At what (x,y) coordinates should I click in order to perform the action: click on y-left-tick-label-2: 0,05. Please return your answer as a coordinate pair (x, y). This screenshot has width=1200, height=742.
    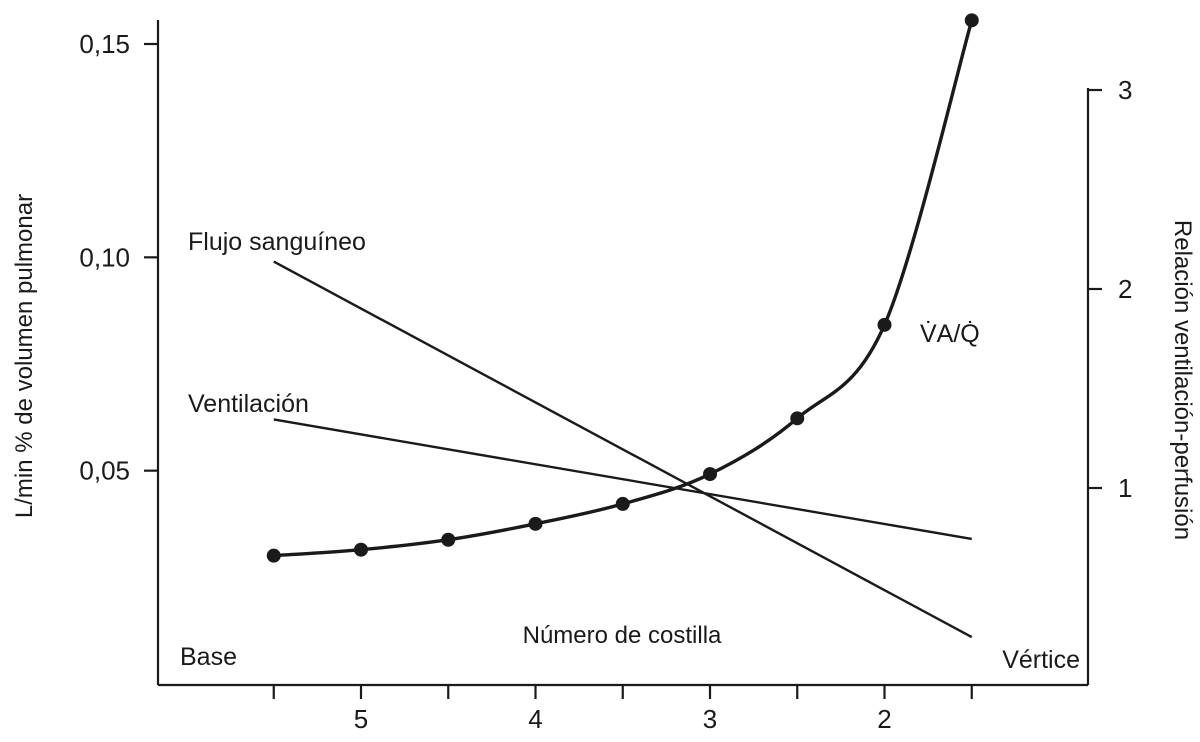
    Looking at the image, I should click on (104, 471).